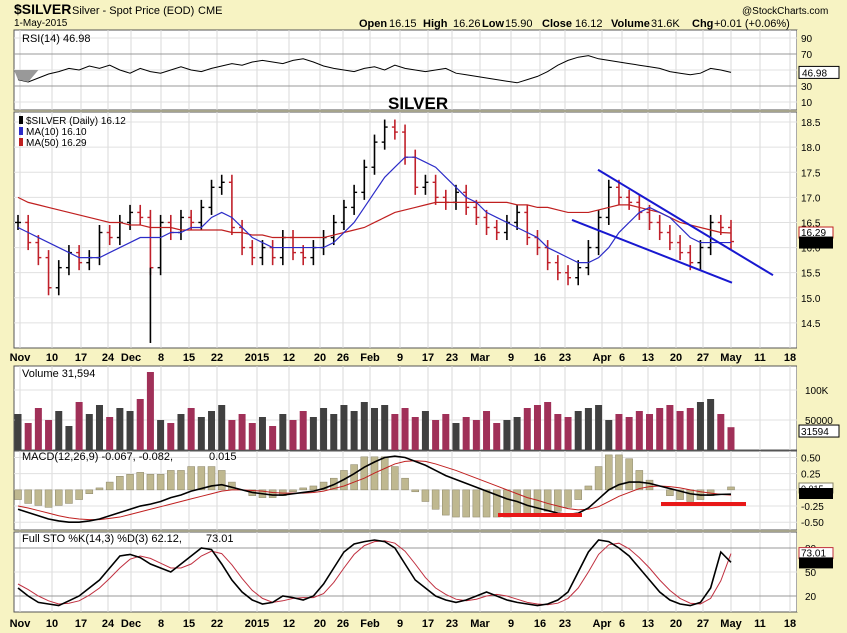  Describe the element at coordinates (760, 624) in the screenshot. I see `x-tick-label-bottom: 11` at that location.